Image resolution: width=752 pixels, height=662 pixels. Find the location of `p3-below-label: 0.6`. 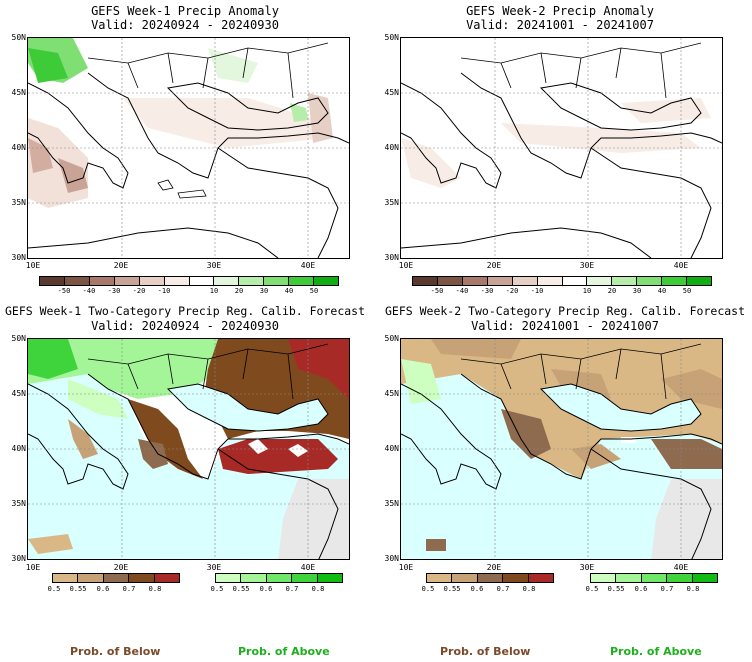

p3-below-label: 0.6 is located at coordinates (103, 589).